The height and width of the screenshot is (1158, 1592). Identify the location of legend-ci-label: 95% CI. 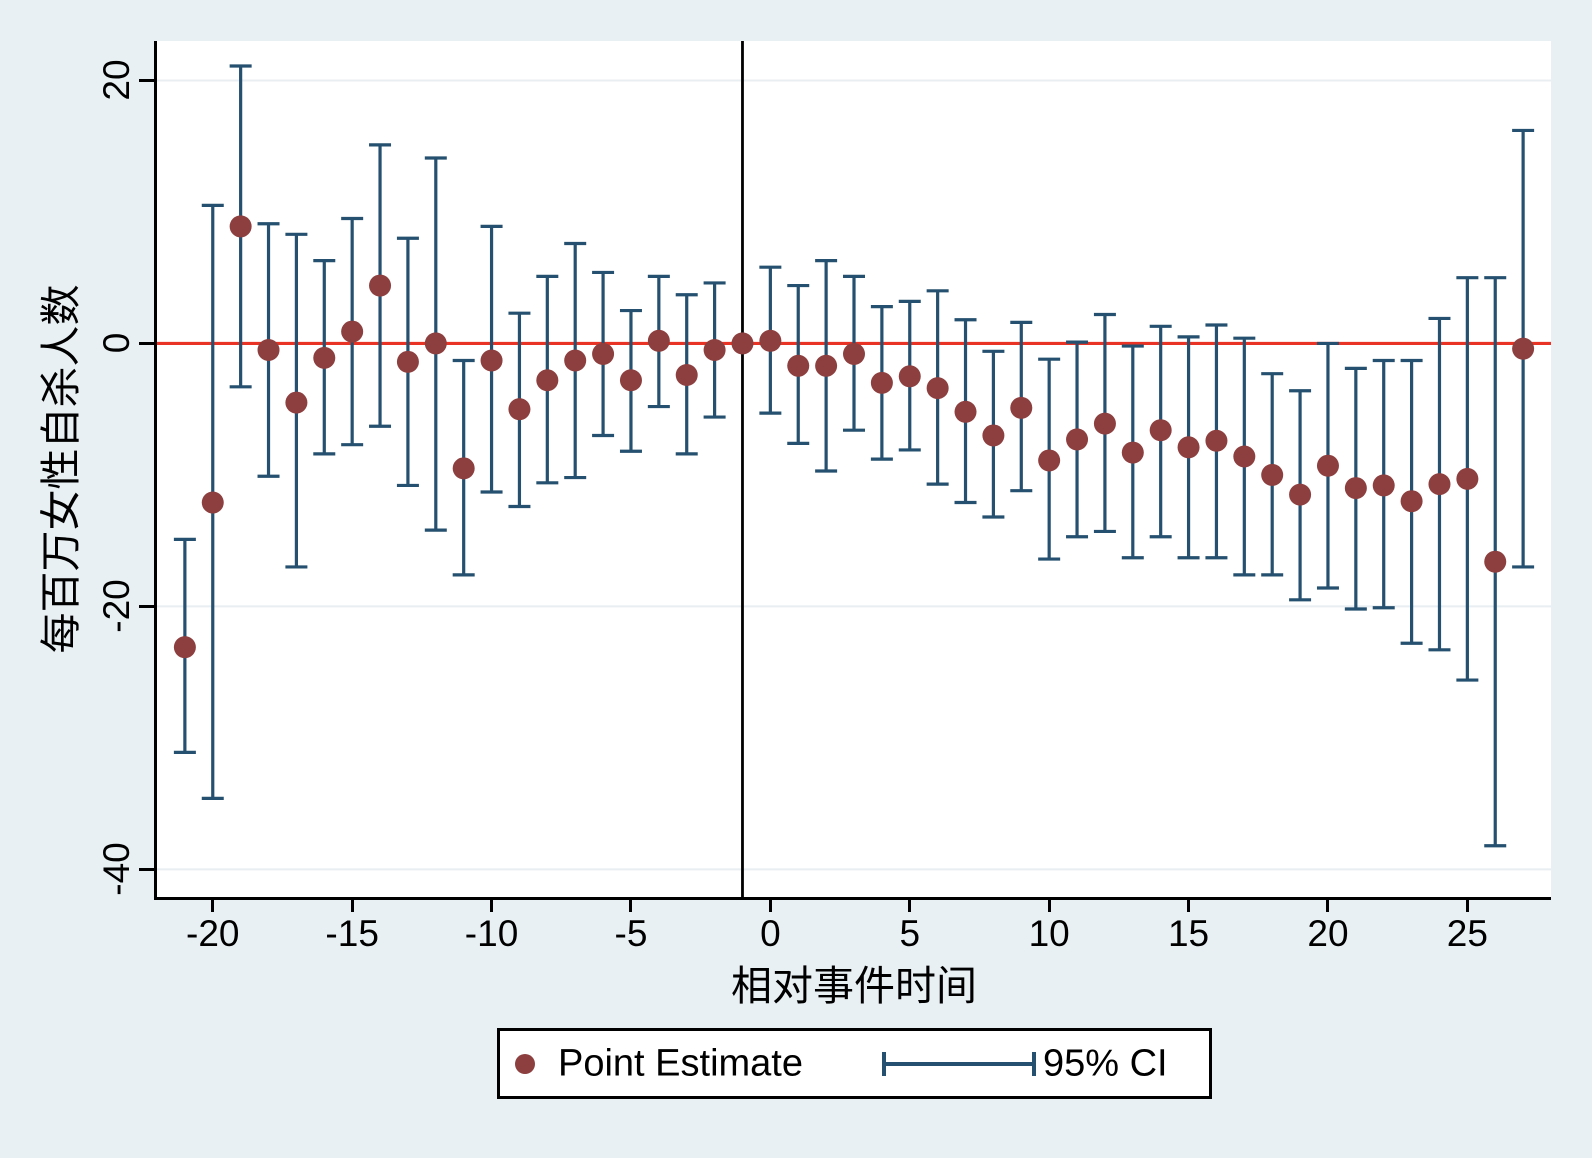
(1105, 1063).